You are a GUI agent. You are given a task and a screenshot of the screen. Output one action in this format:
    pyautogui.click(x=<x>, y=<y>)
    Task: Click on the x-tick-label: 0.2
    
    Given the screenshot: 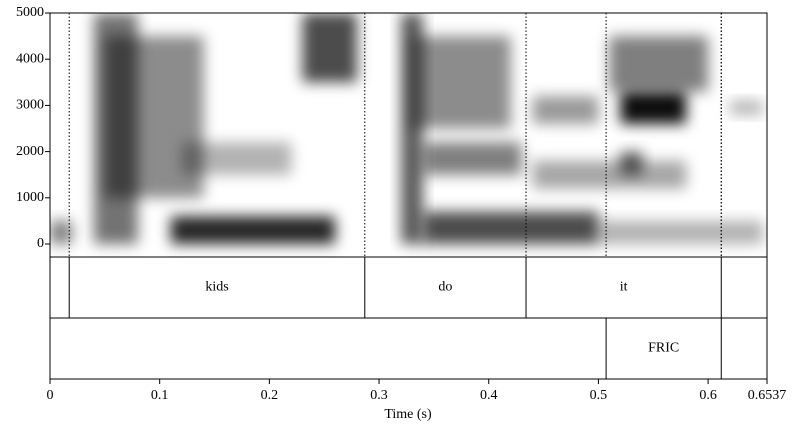 What is the action you would take?
    pyautogui.click(x=270, y=395)
    